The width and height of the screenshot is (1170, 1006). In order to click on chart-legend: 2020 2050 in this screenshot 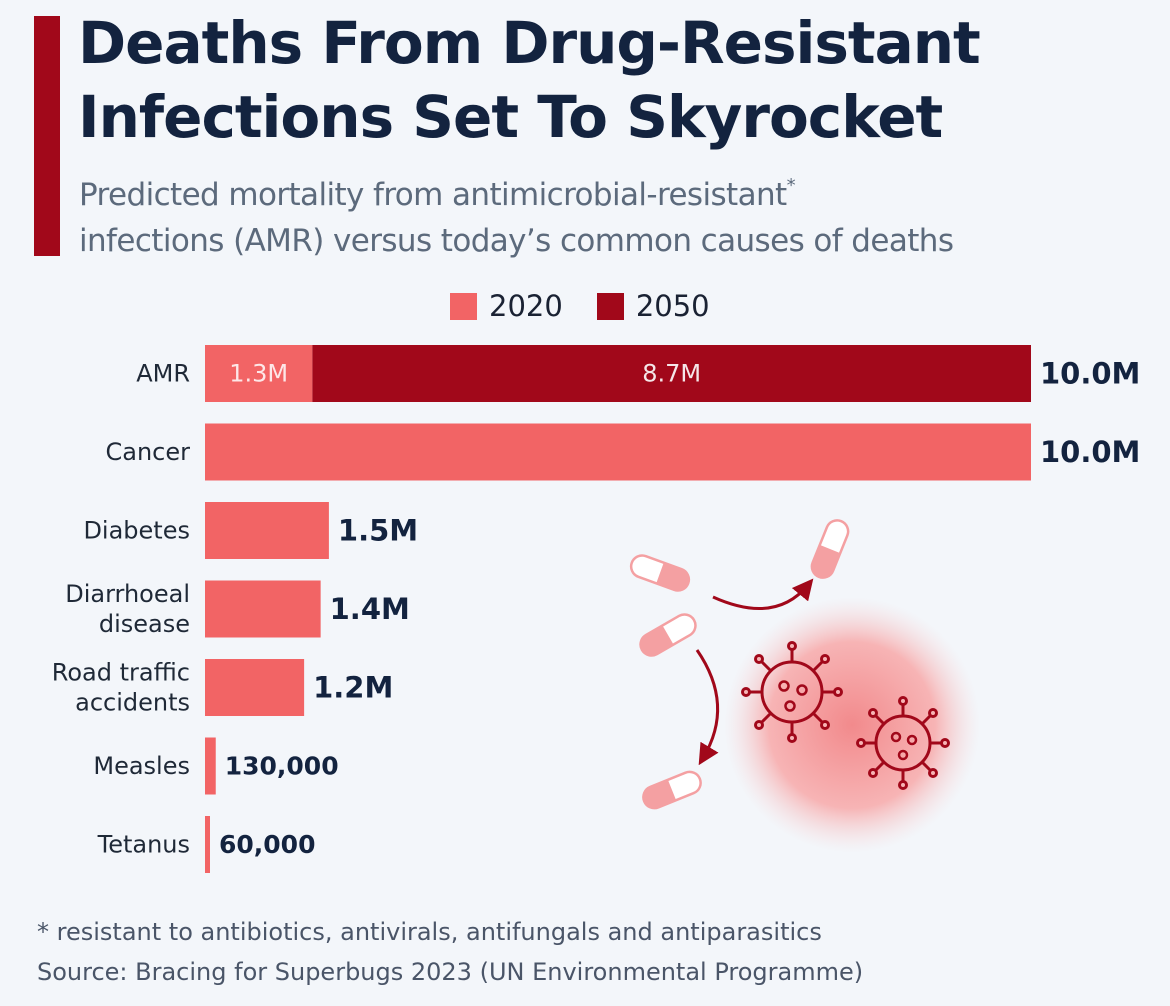, I will do `click(597, 306)`.